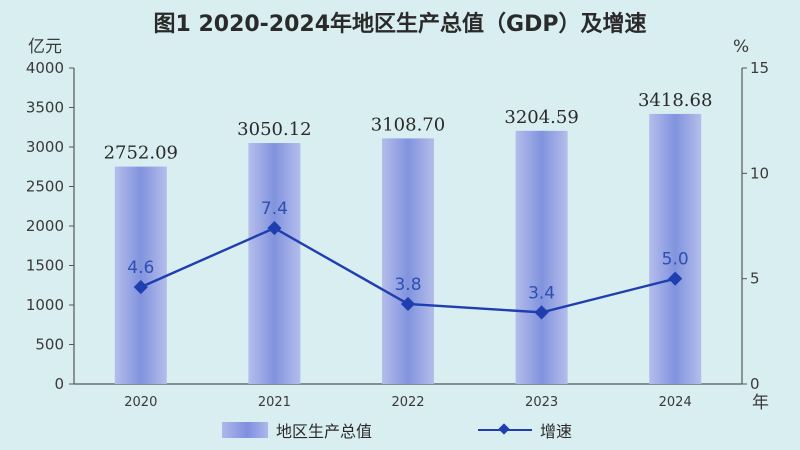 The image size is (800, 450). What do you see at coordinates (760, 403) in the screenshot?
I see `x-axis-unit: 年` at bounding box center [760, 403].